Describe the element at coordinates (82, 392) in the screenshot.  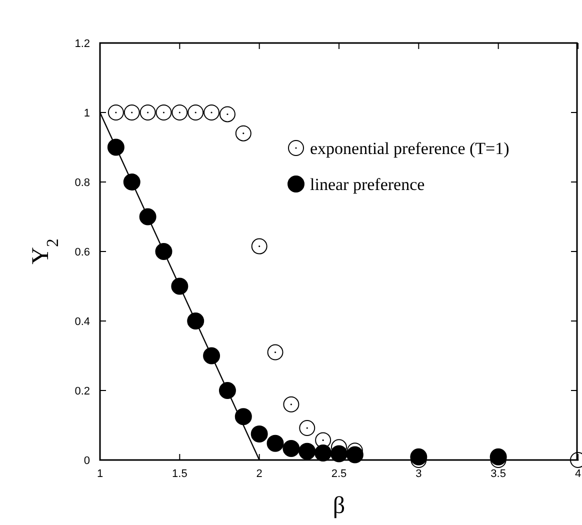
I see `y-tick-label: 0.2` at that location.